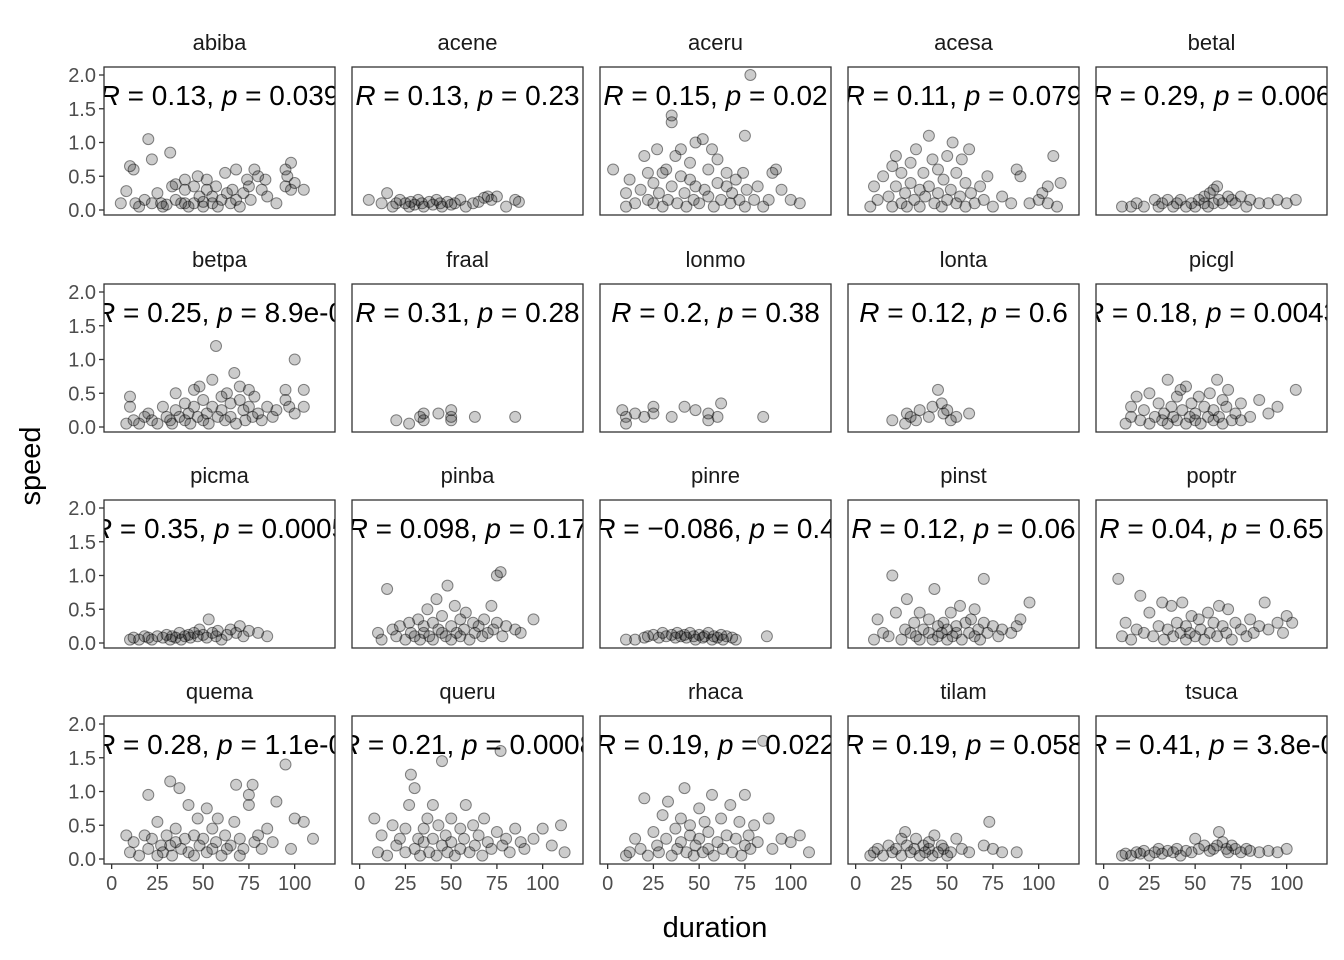 The height and width of the screenshot is (960, 1344). I want to click on facet-abiba: abiba R = 0.13, p = 0.039 0.0 0.5 1.0 1.5 2.0, so click(202, 126).